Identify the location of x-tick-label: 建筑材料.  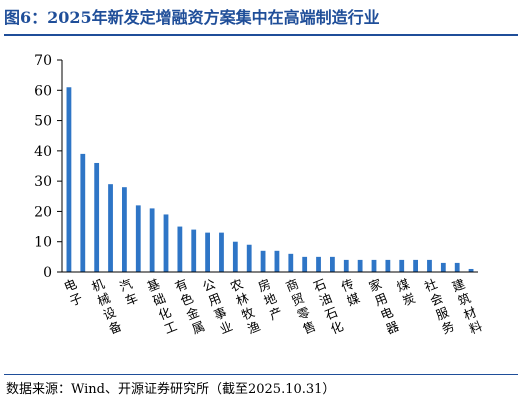
(467, 306).